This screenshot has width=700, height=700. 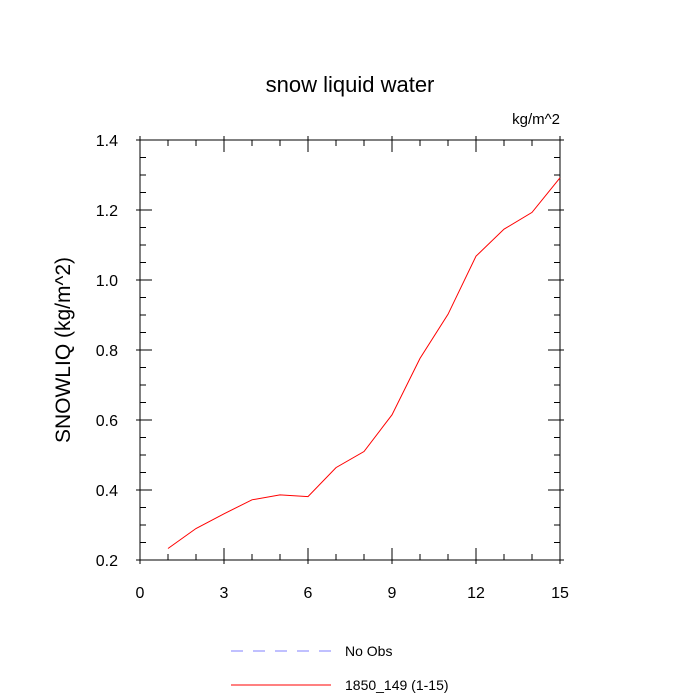 I want to click on y-tick-label: 0.6, so click(x=107, y=421).